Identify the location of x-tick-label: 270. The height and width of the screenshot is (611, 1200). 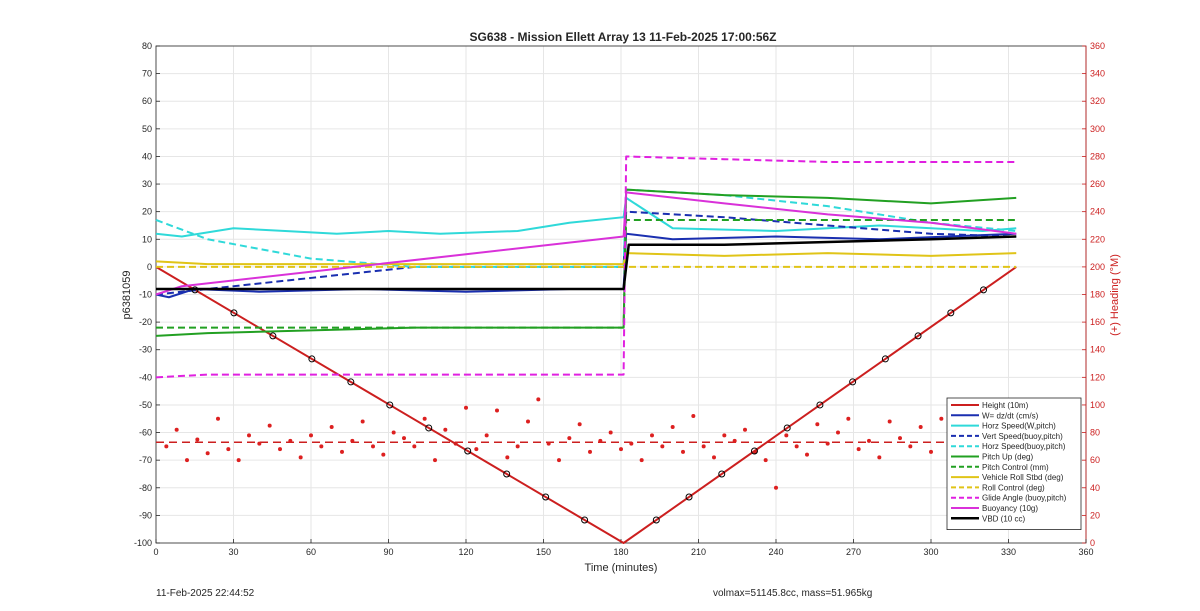
(853, 552).